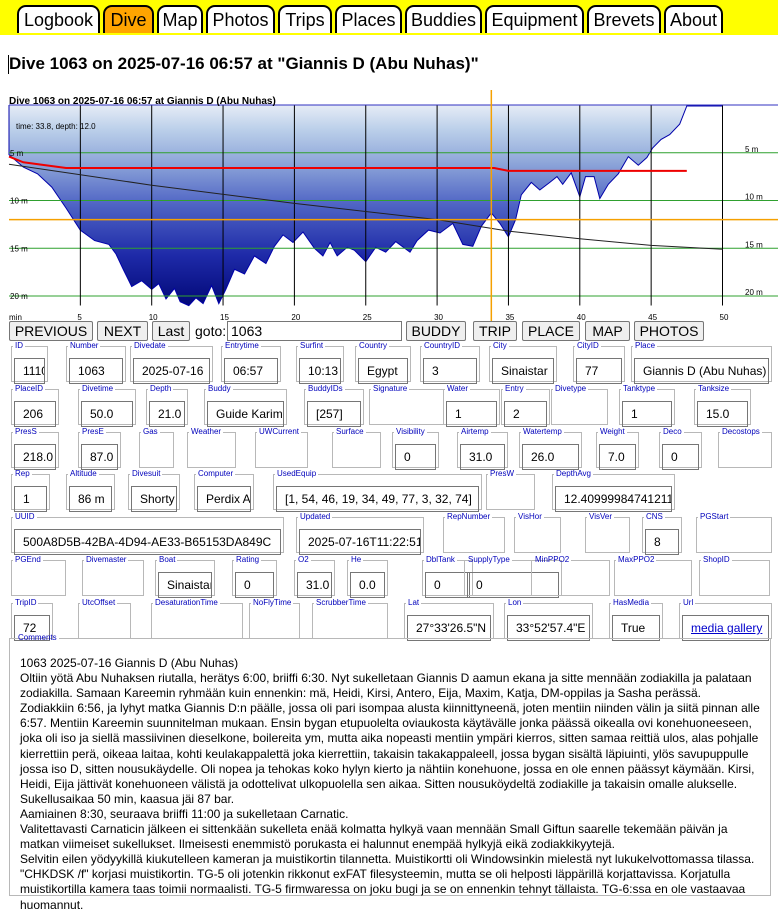 This screenshot has height=913, width=778. What do you see at coordinates (449, 628) in the screenshot?
I see `field-value-lat: 27°33'26.5"N` at bounding box center [449, 628].